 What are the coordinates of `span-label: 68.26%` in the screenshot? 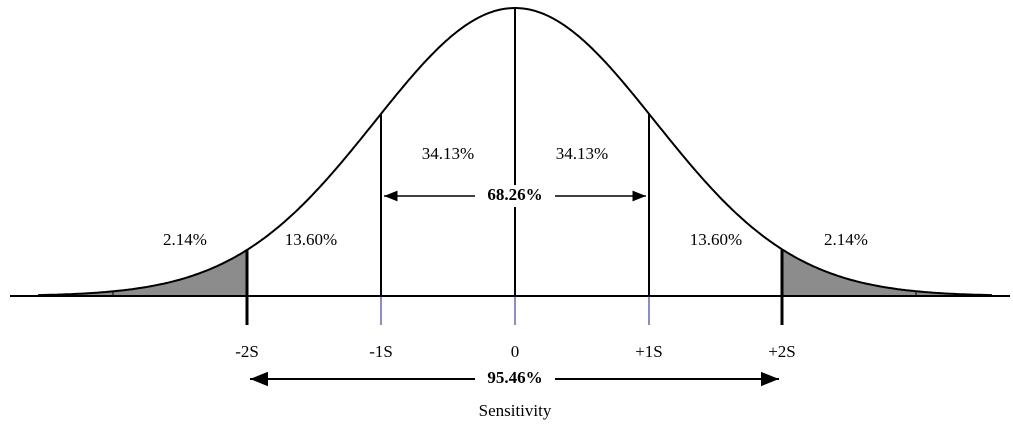 It's located at (514, 194).